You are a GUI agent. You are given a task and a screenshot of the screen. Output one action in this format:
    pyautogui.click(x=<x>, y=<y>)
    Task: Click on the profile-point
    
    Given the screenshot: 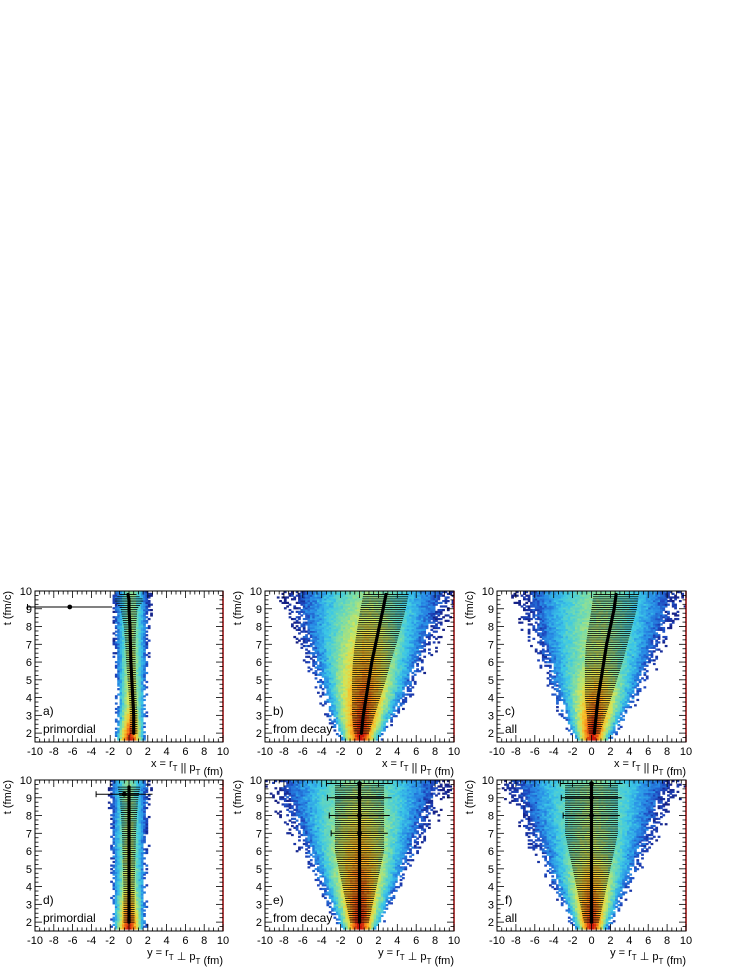 What is the action you would take?
    pyautogui.click(x=70, y=607)
    